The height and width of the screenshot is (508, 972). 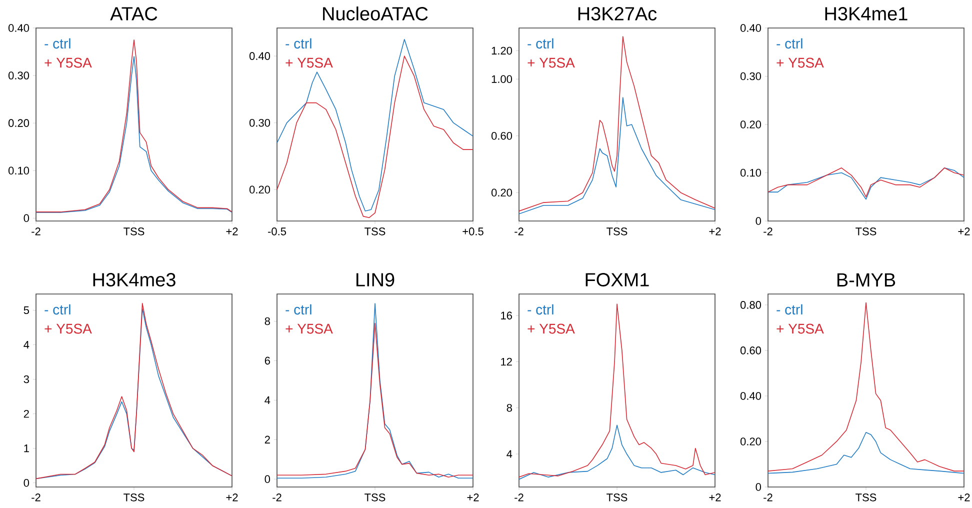 What do you see at coordinates (866, 279) in the screenshot?
I see `chart-title: B-MYB` at bounding box center [866, 279].